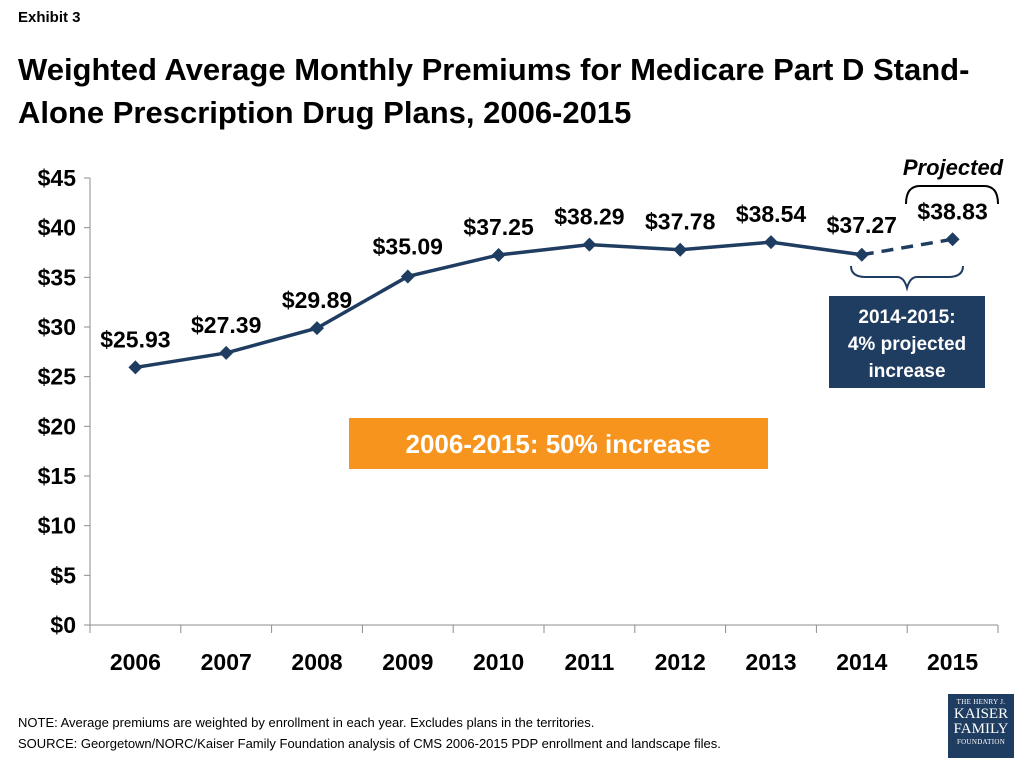 The height and width of the screenshot is (768, 1024). Describe the element at coordinates (57, 426) in the screenshot. I see `y-tick-label: $20` at that location.